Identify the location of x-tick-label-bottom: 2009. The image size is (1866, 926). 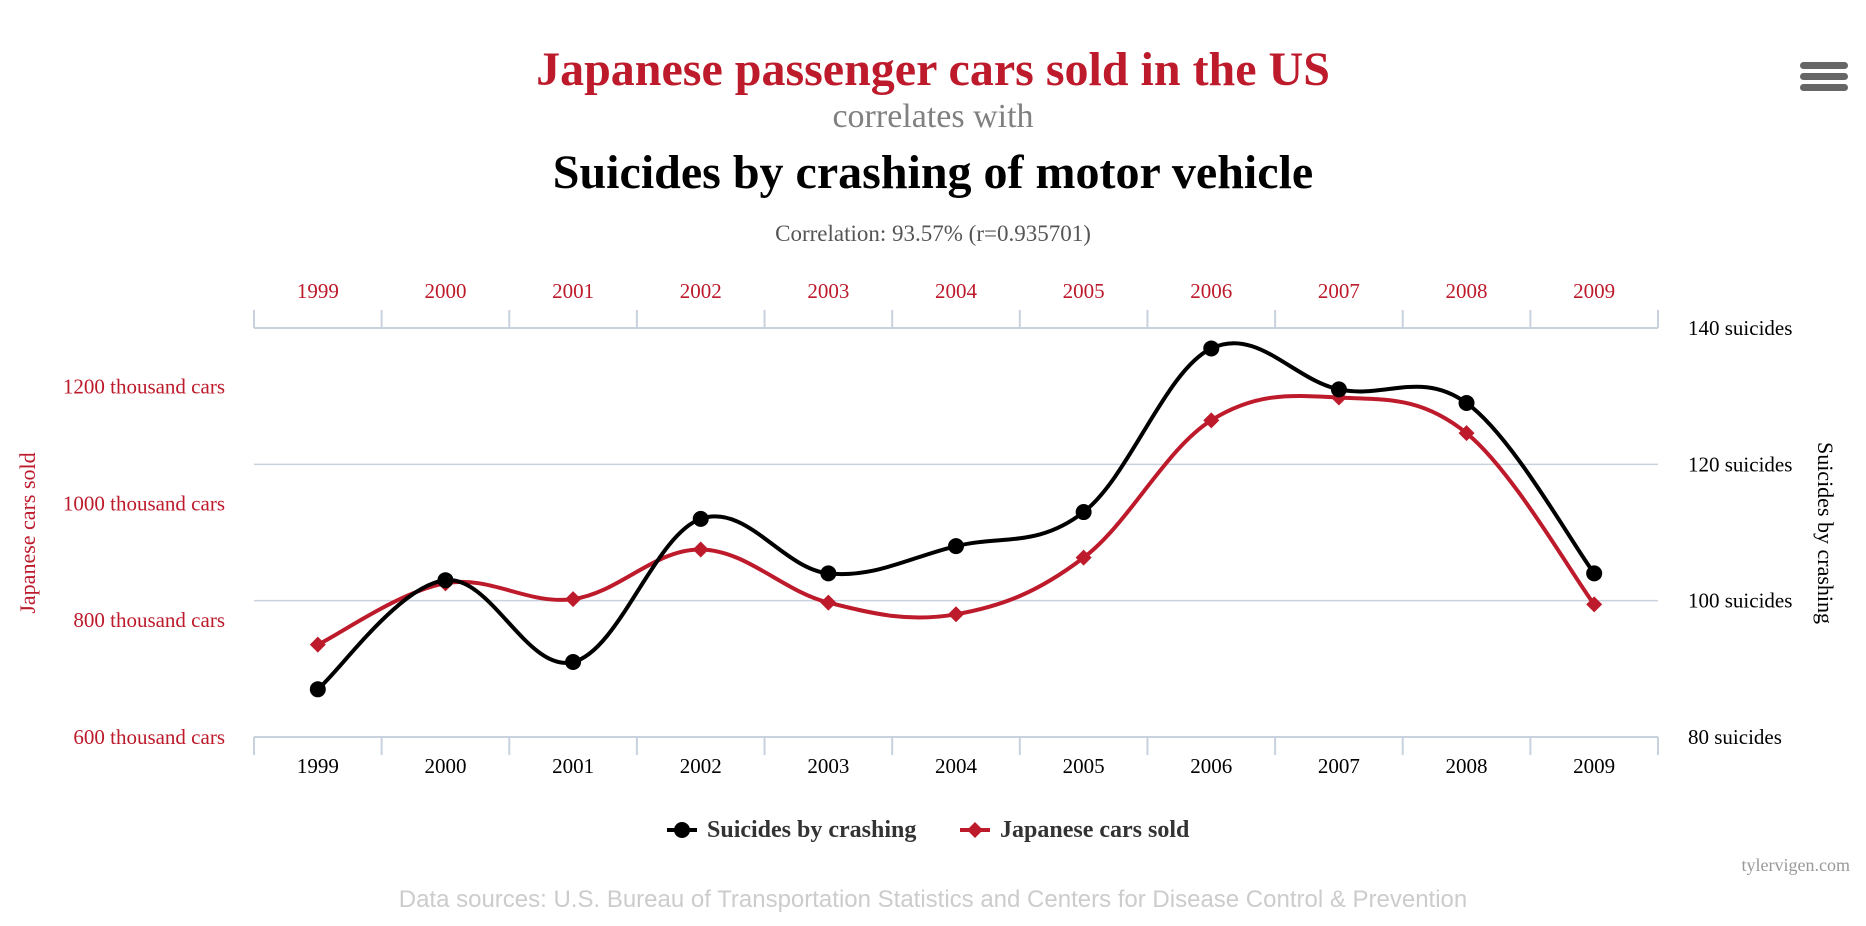
(1594, 766).